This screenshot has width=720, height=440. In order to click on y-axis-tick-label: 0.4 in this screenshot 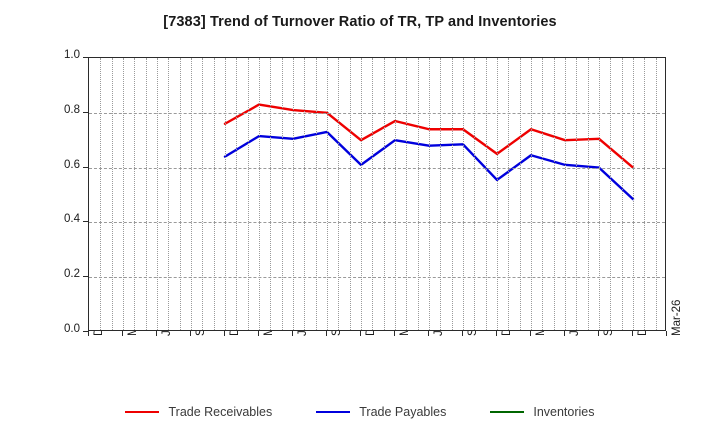, I will do `click(72, 219)`.